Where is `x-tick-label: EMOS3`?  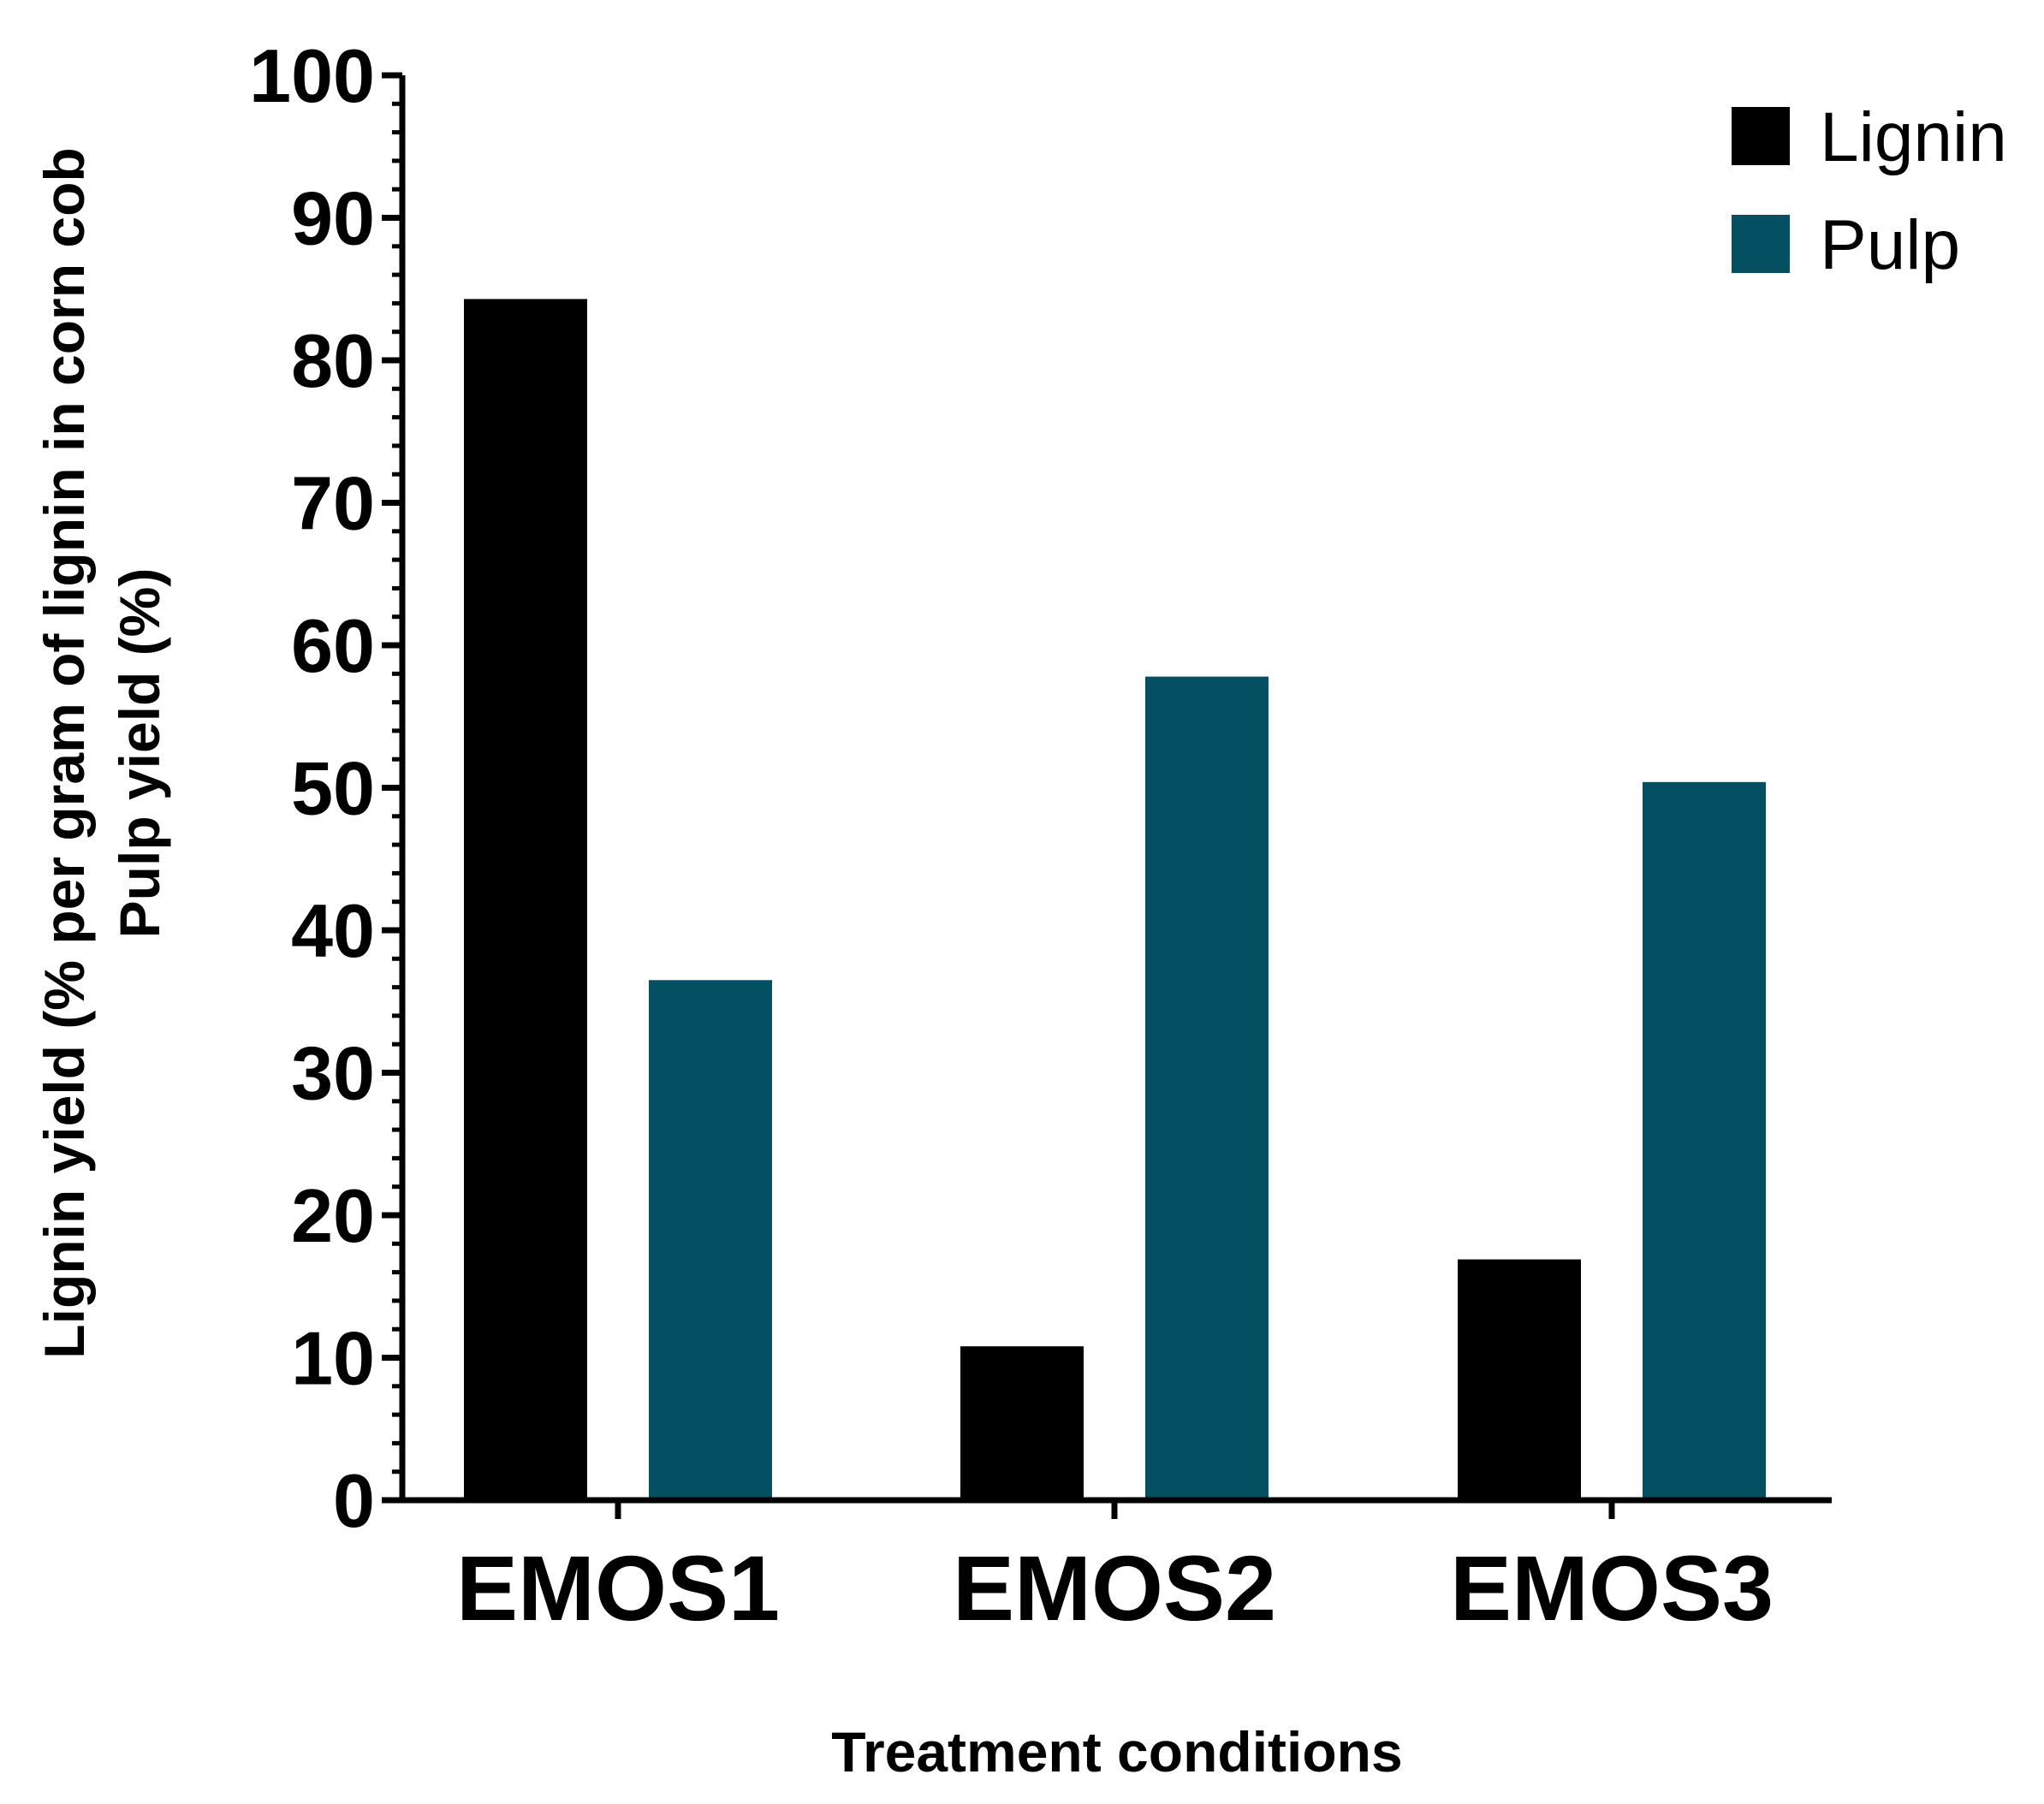 x-tick-label: EMOS3 is located at coordinates (1612, 1588).